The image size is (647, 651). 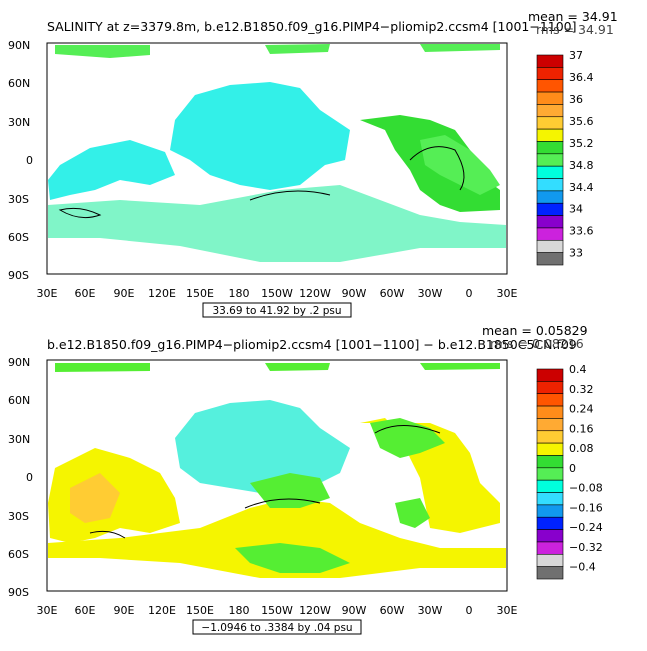 What do you see at coordinates (277, 627) in the screenshot?
I see `difference-range-box: −1.0946 to .3384 by .04 psu` at bounding box center [277, 627].